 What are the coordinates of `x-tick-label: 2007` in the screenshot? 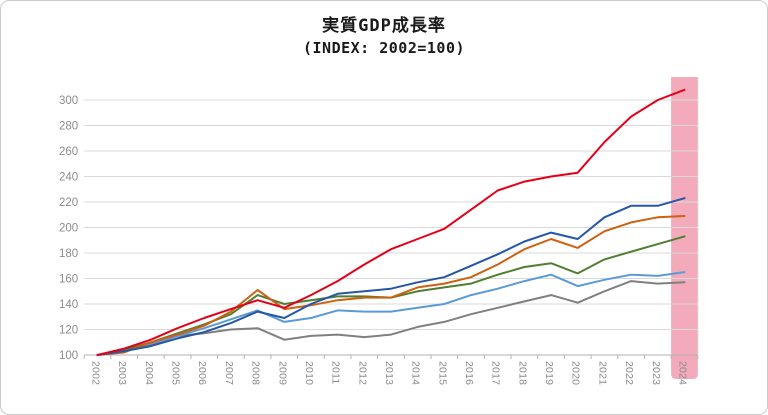 It's located at (229, 373).